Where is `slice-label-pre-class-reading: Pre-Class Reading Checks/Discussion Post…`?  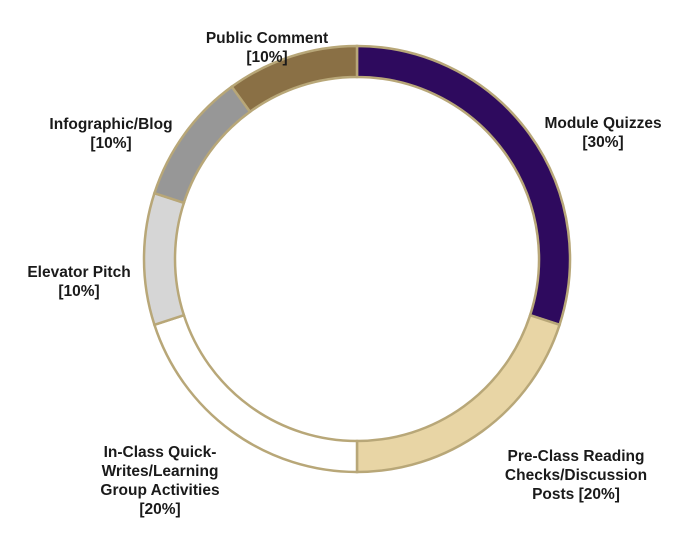 slice-label-pre-class-reading: Pre-Class Reading Checks/Discussion Post… is located at coordinates (576, 475).